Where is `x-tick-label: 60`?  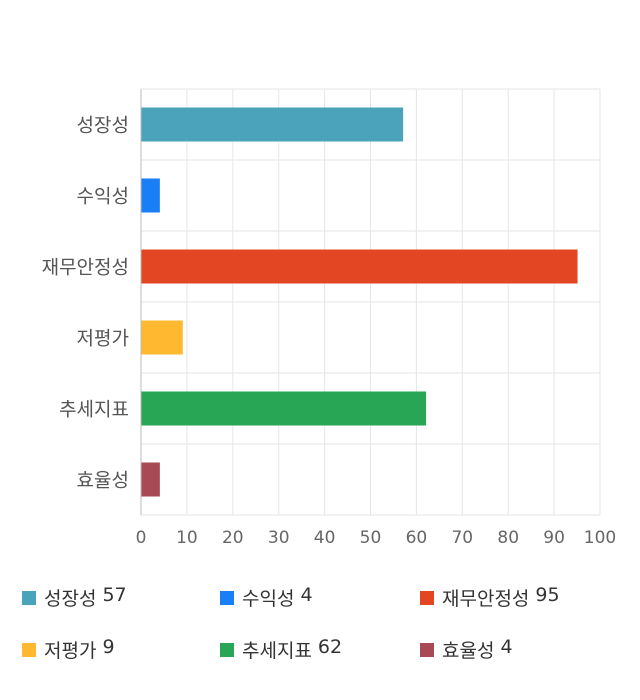
x-tick-label: 60 is located at coordinates (417, 538).